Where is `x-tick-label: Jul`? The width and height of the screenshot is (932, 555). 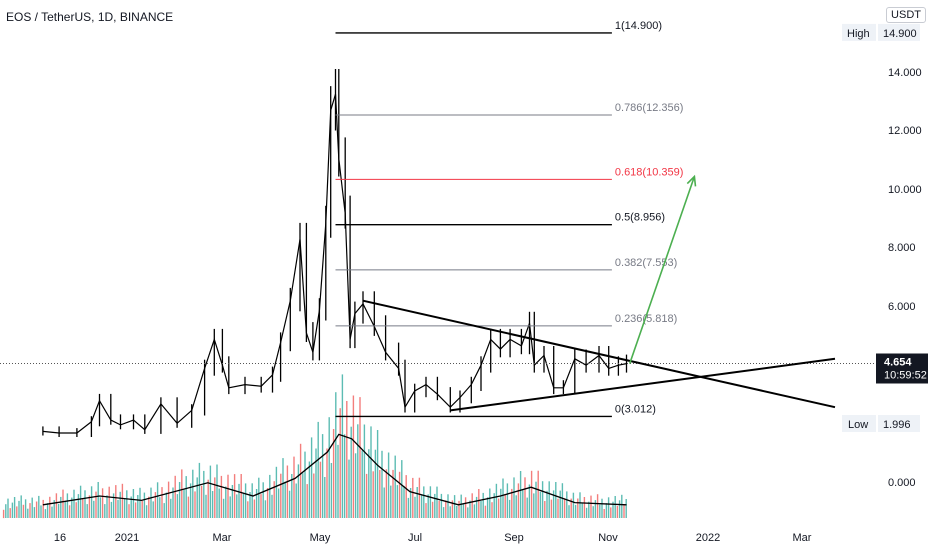
x-tick-label: Jul is located at coordinates (415, 538).